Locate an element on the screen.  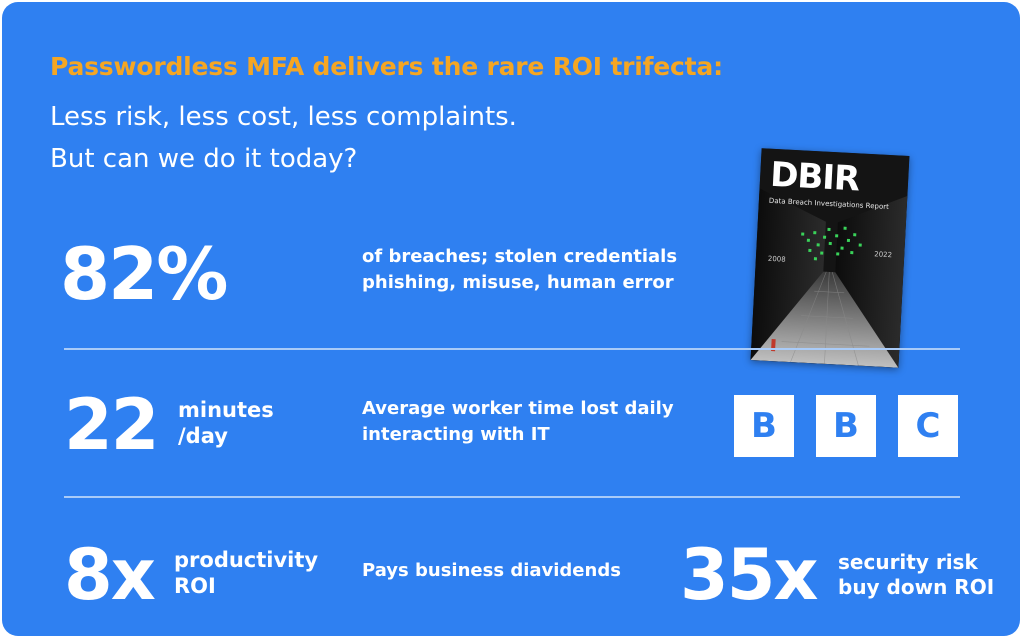
stat-22-unit: minutes /day is located at coordinates (226, 423).